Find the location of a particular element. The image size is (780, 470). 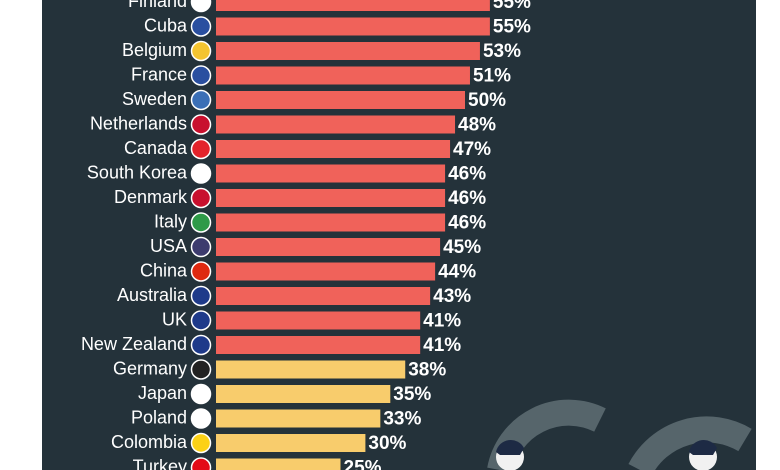

value-label: 50% is located at coordinates (487, 100).